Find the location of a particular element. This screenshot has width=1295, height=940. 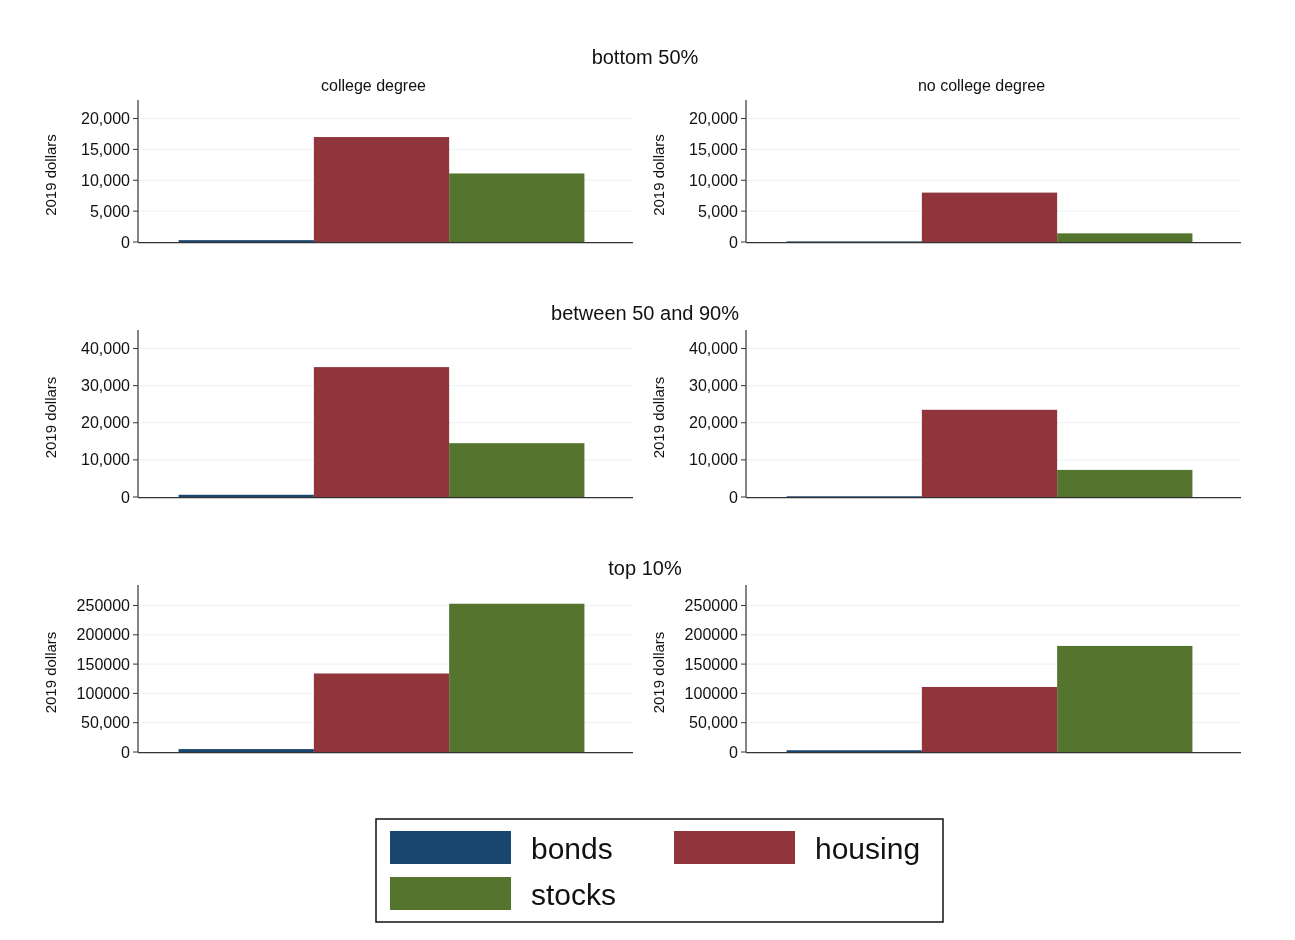

chart-title: bottom 50% is located at coordinates (645, 57).